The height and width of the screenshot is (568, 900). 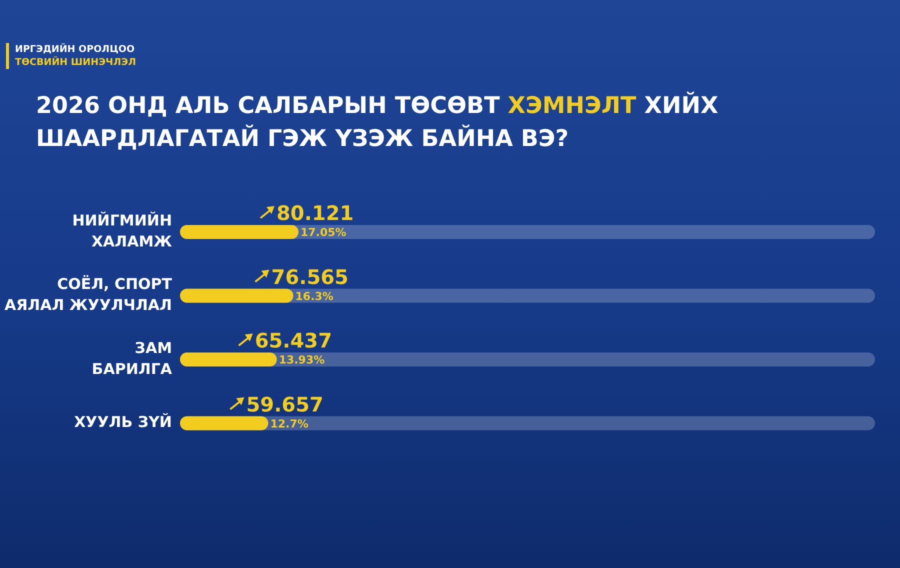 I want to click on y-tick-label: ЗАМ БАРИЛГА, so click(x=132, y=358).